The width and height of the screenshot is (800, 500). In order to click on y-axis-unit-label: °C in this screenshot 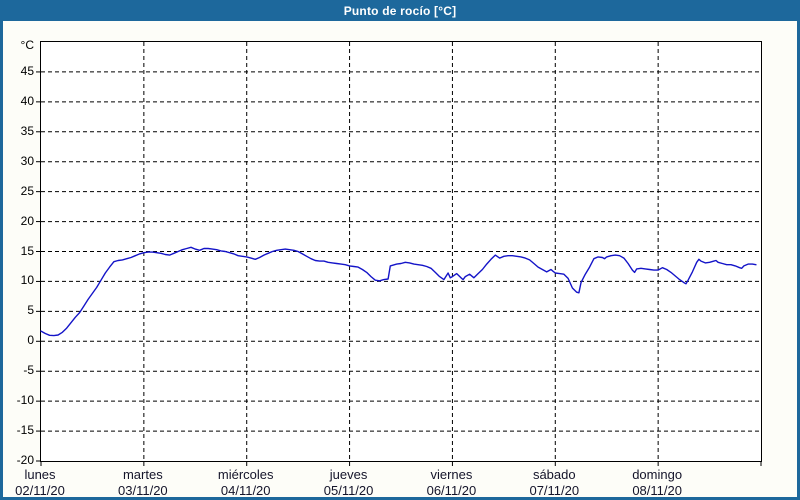, I will do `click(27, 45)`.